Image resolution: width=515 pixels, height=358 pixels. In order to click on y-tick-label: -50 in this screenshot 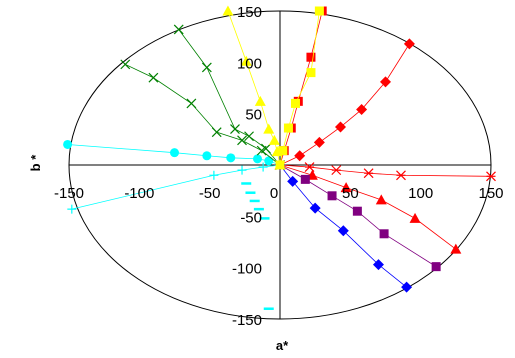, I will do `click(251, 217)`.